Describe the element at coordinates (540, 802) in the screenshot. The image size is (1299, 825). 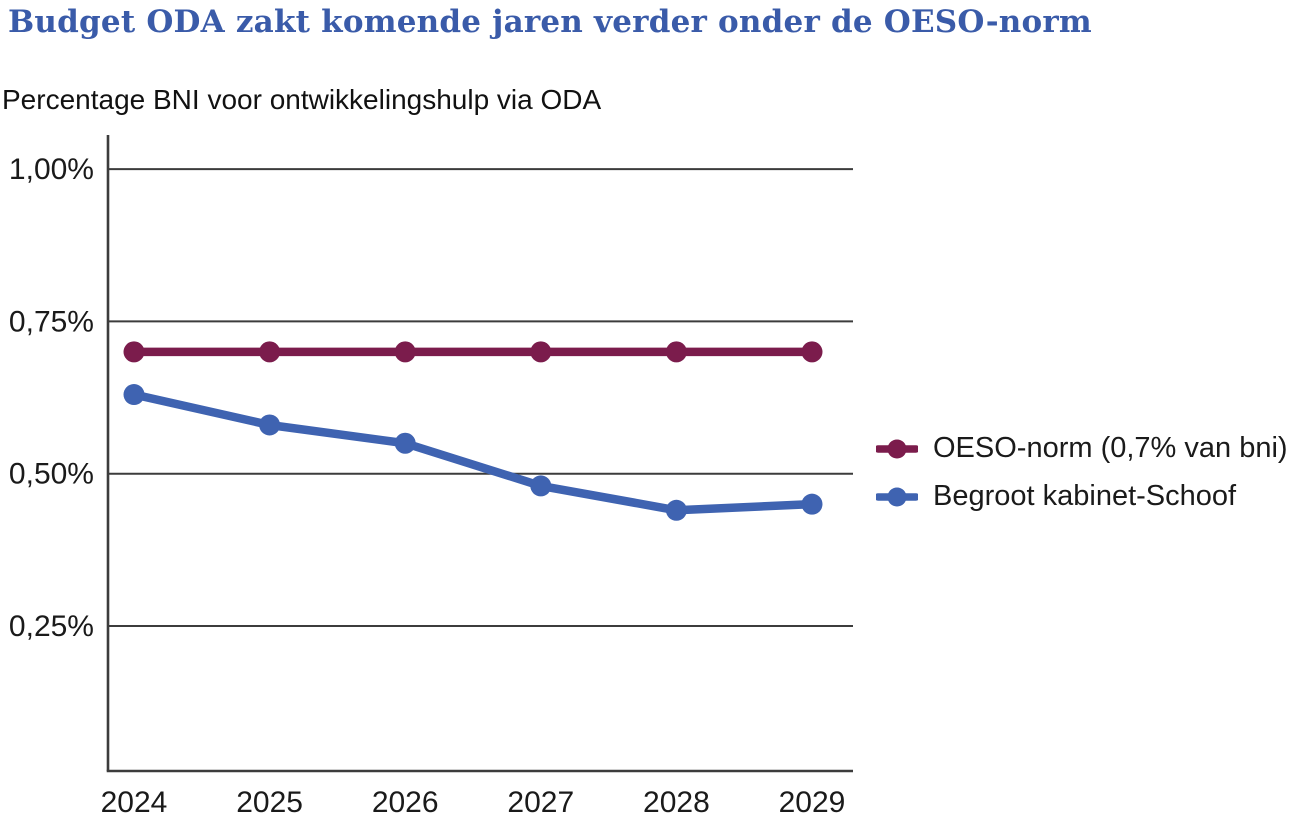
I see `x-axis-tick-label: 2027` at that location.